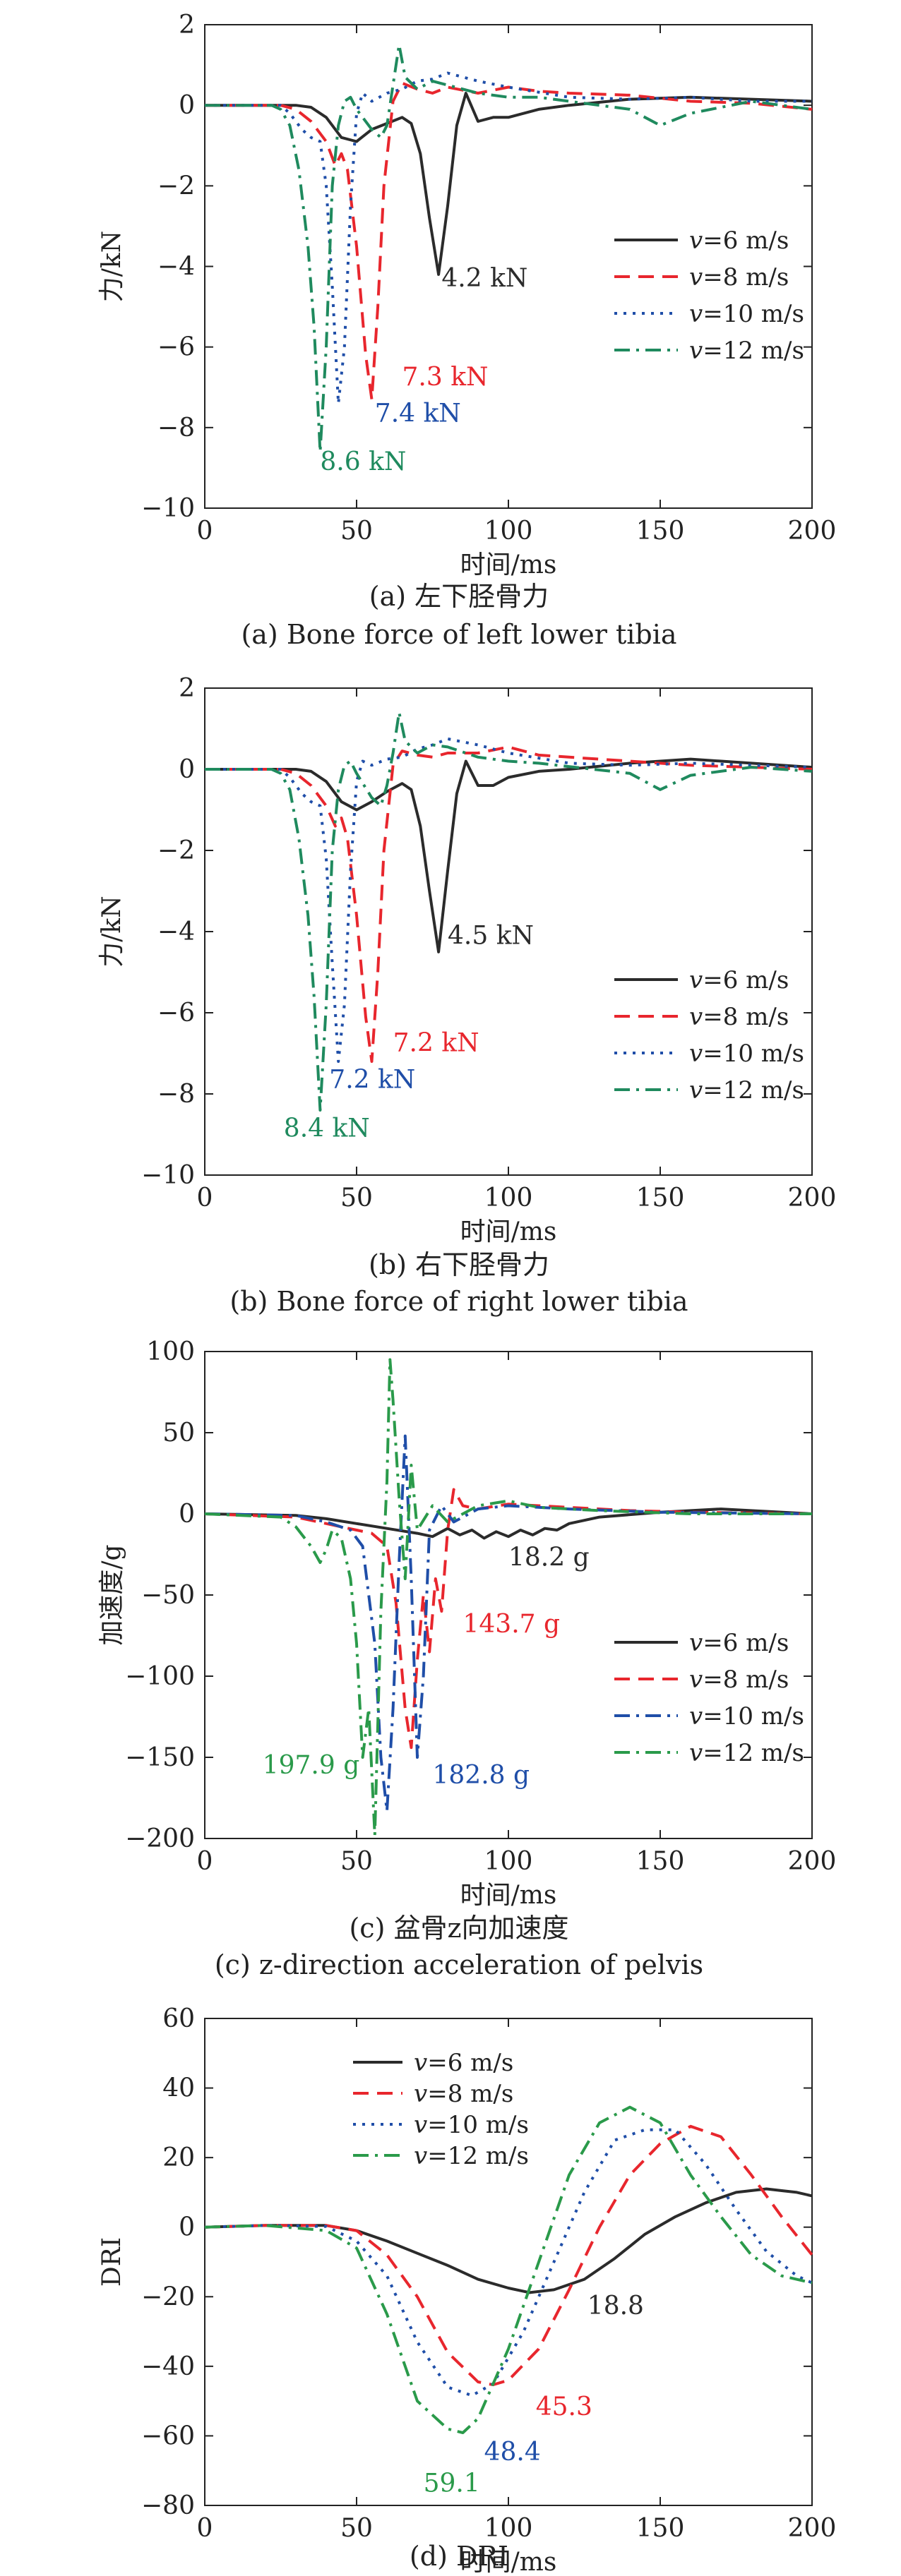 Image resolution: width=901 pixels, height=2576 pixels. Describe the element at coordinates (111, 2262) in the screenshot. I see `y-axis-label: DRI` at that location.